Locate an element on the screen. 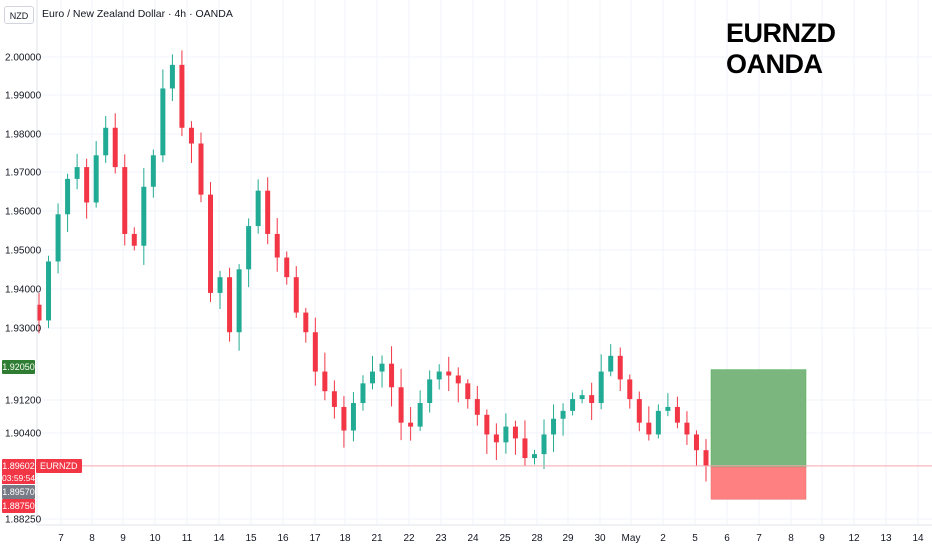  x-tick-label: 21 is located at coordinates (377, 538).